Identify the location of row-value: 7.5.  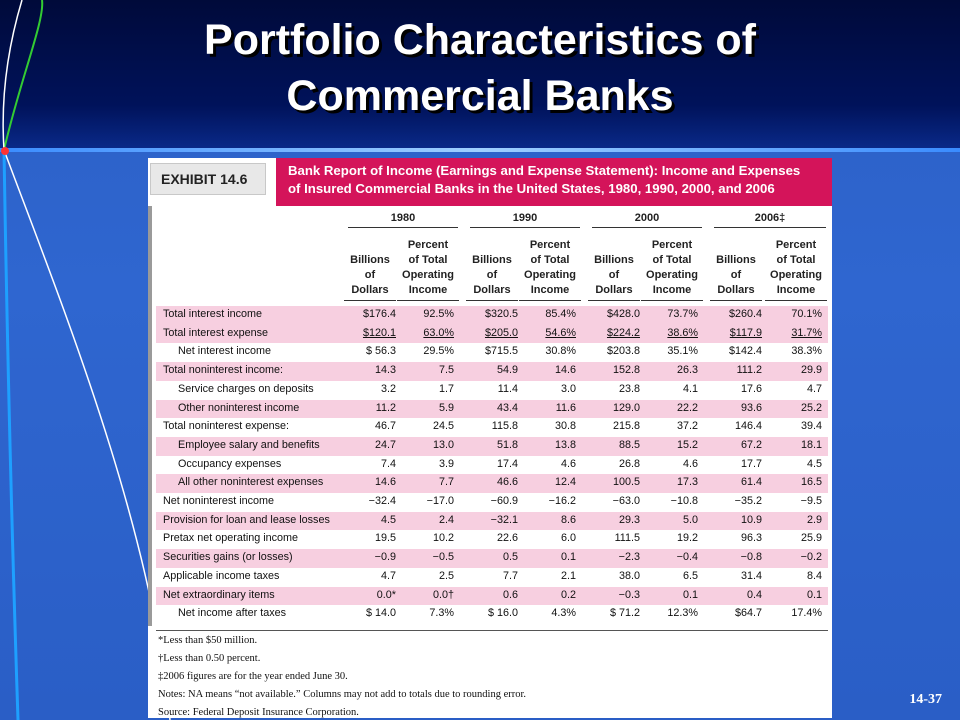
(446, 370).